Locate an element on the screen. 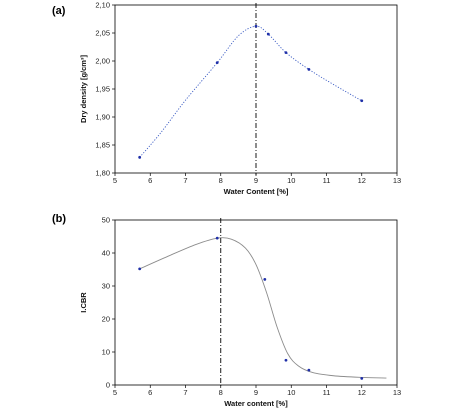 The image size is (474, 413). panel-label-b: (b) is located at coordinates (59, 219).